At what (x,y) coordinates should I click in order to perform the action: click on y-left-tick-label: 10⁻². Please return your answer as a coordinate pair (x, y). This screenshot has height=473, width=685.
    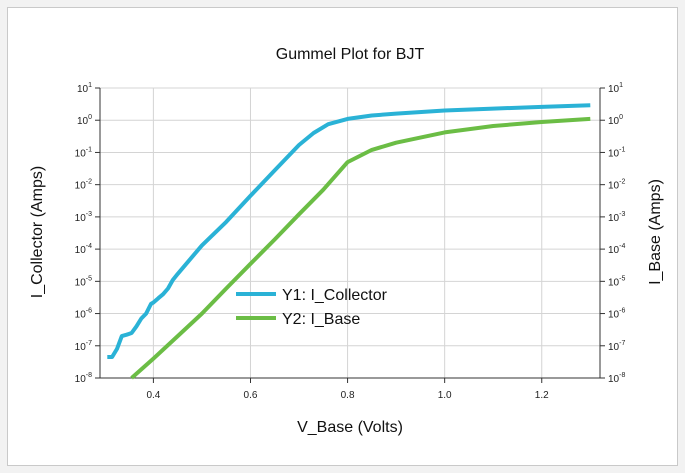
    Looking at the image, I should click on (83, 185).